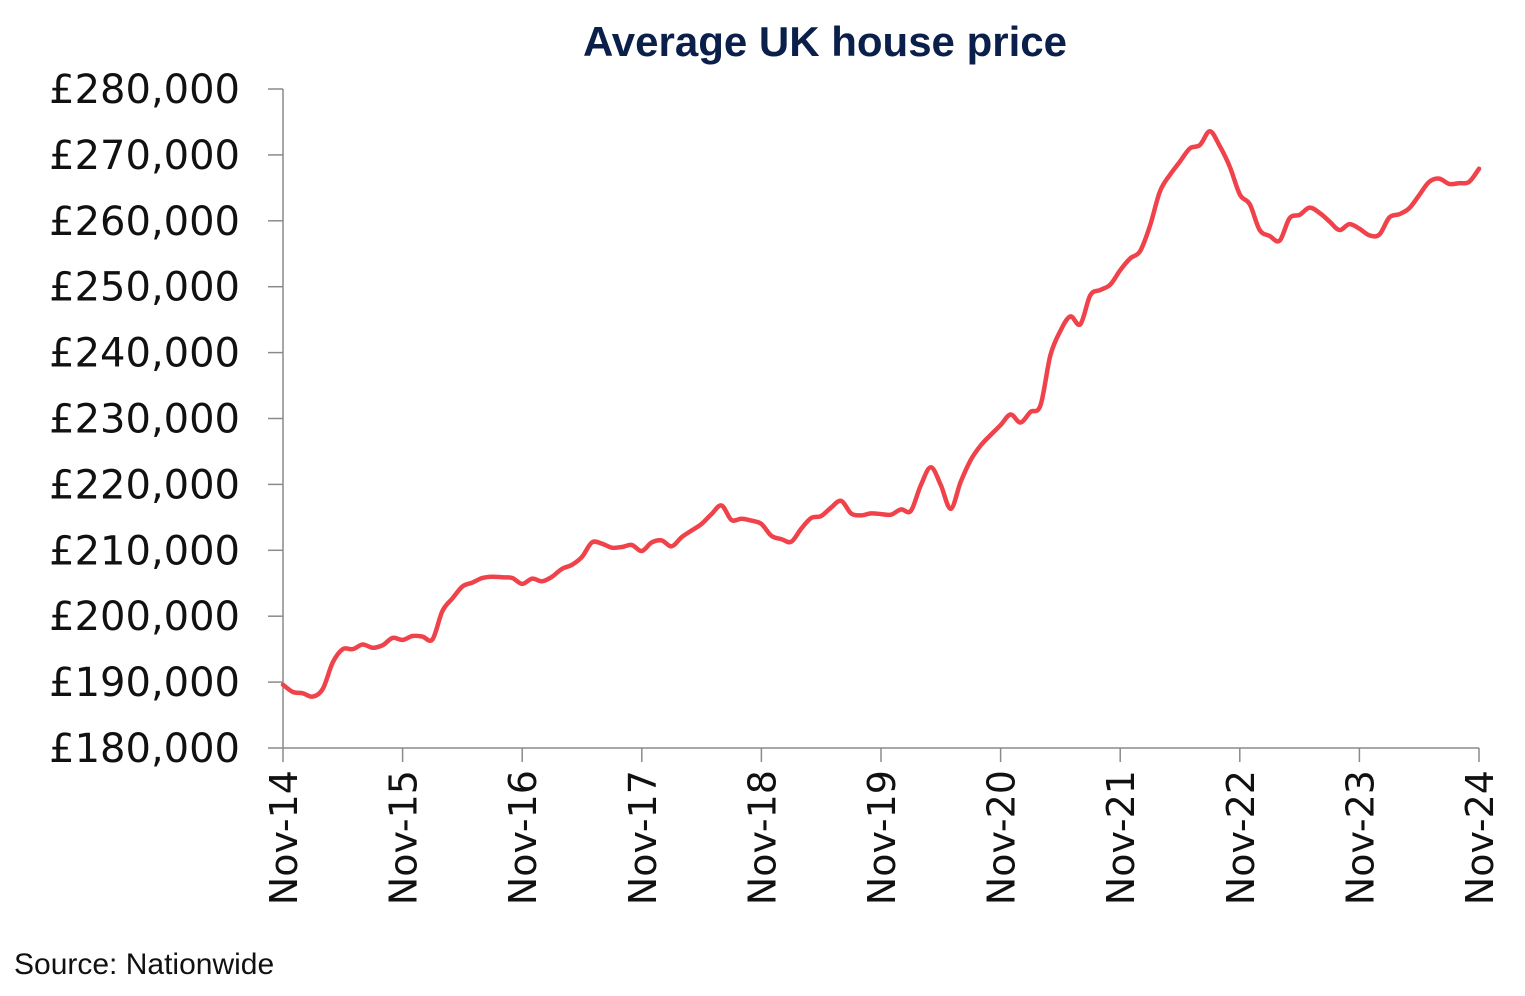 This screenshot has width=1525, height=996. Describe the element at coordinates (144, 354) in the screenshot. I see `y-tick-label: £240,000` at that location.